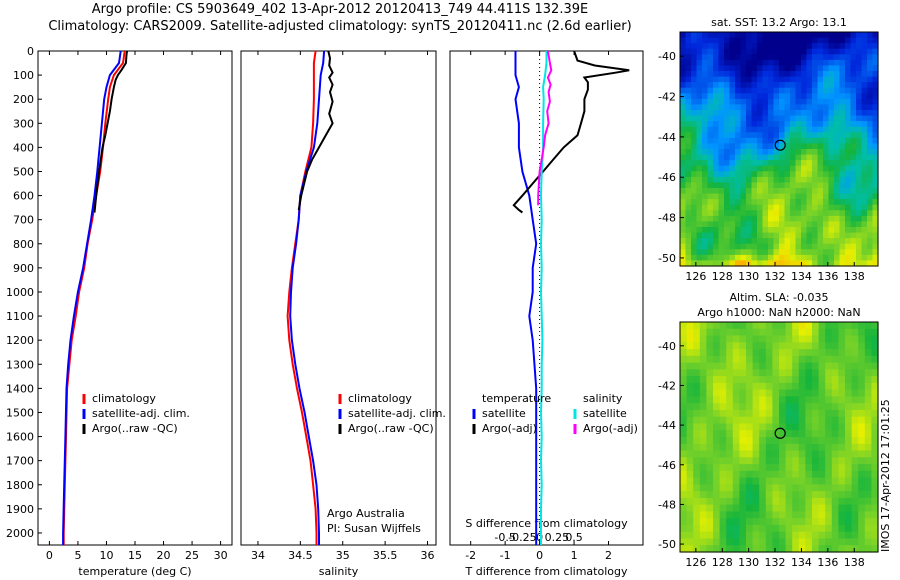 Image resolution: width=900 pixels, height=580 pixels. What do you see at coordinates (23, 244) in the screenshot?
I see `y-tick-label: 800` at bounding box center [23, 244].